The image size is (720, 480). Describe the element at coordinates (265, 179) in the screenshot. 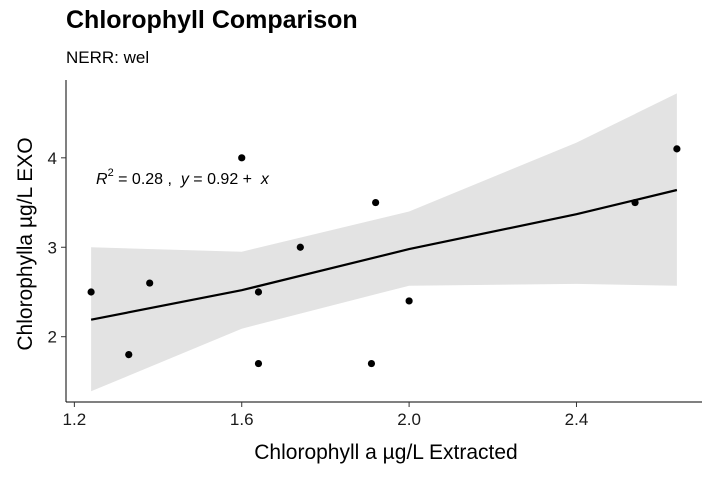

I see `eq-x-symbol: x` at that location.